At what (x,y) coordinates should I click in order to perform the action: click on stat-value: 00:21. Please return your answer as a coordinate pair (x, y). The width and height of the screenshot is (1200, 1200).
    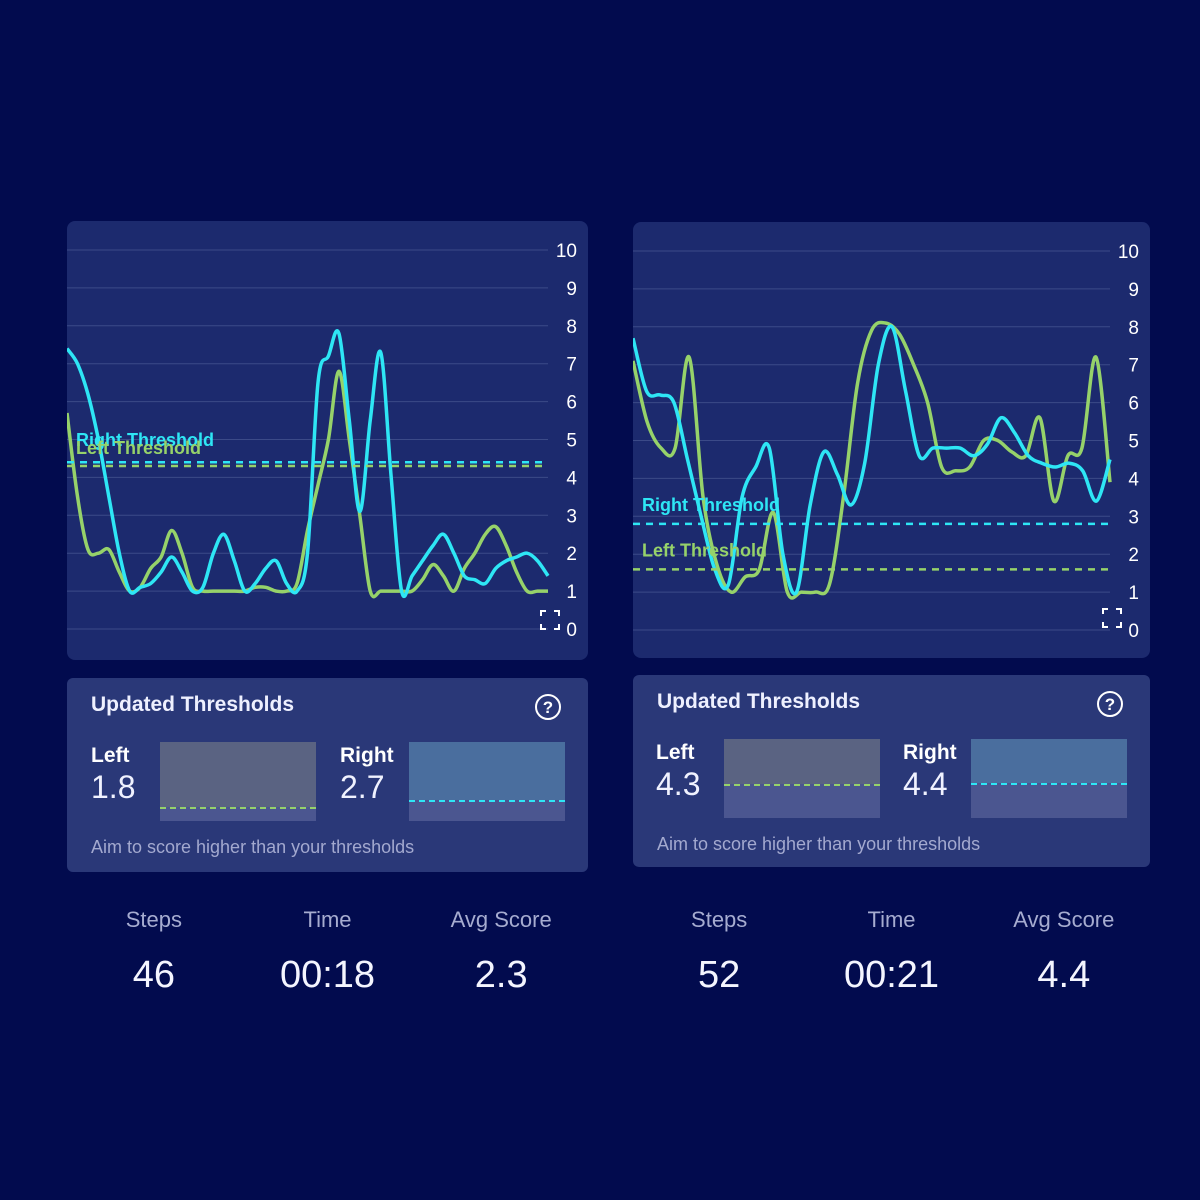
    Looking at the image, I should click on (891, 975).